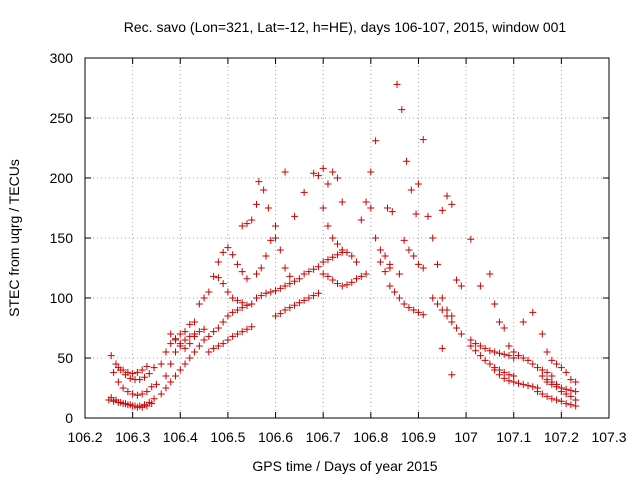  Describe the element at coordinates (132, 437) in the screenshot. I see `x-tick-label: 106.3` at that location.